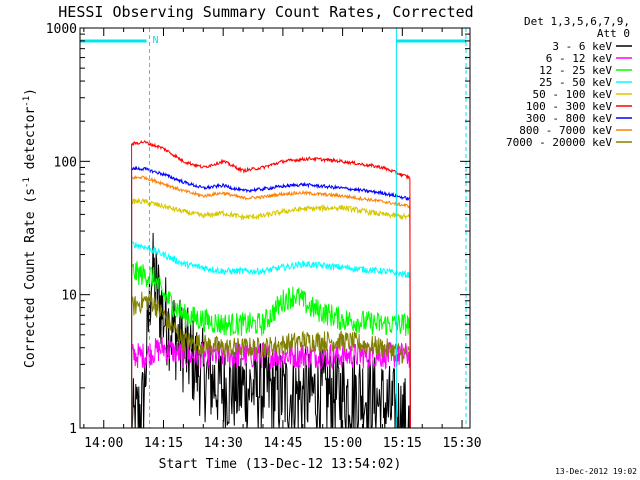  Describe the element at coordinates (69, 296) in the screenshot. I see `y-tick-label: 10` at that location.